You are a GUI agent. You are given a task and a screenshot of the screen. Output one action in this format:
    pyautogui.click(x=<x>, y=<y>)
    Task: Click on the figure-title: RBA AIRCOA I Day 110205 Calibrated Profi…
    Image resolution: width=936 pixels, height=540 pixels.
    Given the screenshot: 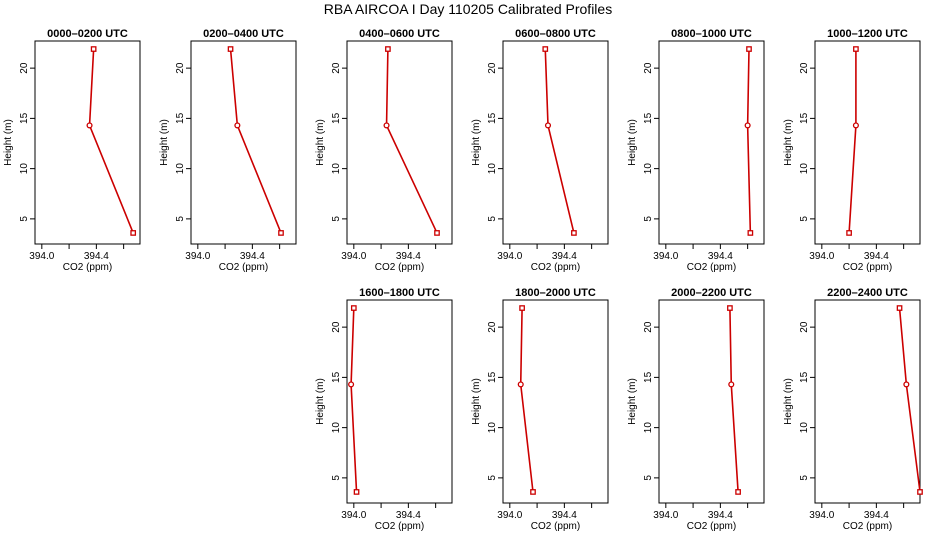 What is the action you would take?
    pyautogui.click(x=468, y=9)
    